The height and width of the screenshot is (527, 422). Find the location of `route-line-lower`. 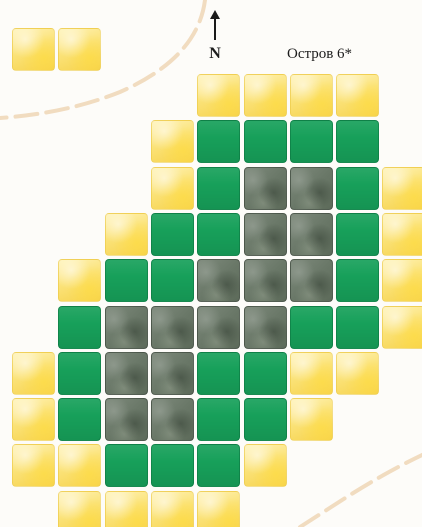

route-line-lower is located at coordinates (360, 490).